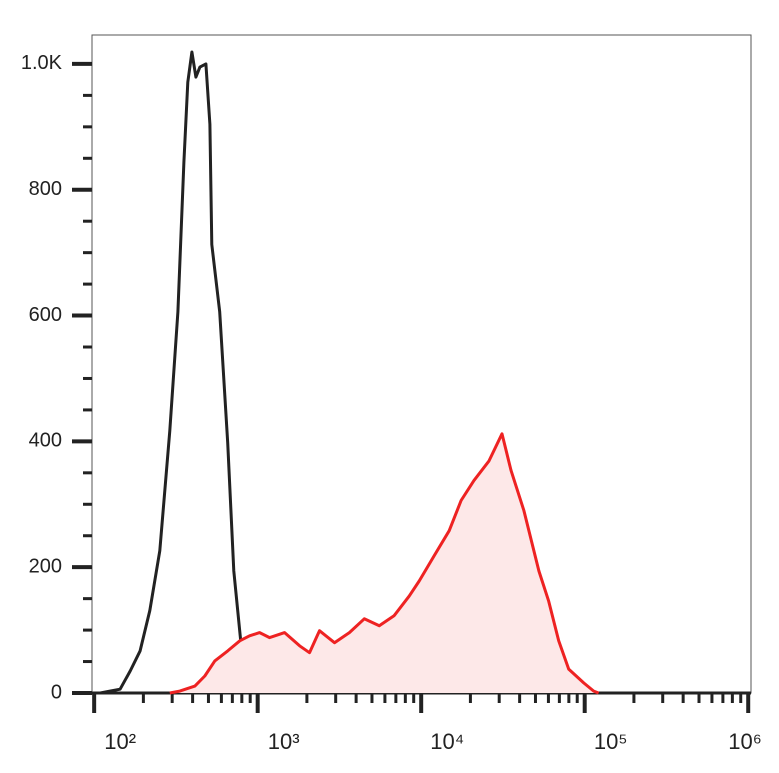 The image size is (779, 773). Describe the element at coordinates (284, 741) in the screenshot. I see `x-tick-label: 10³` at that location.